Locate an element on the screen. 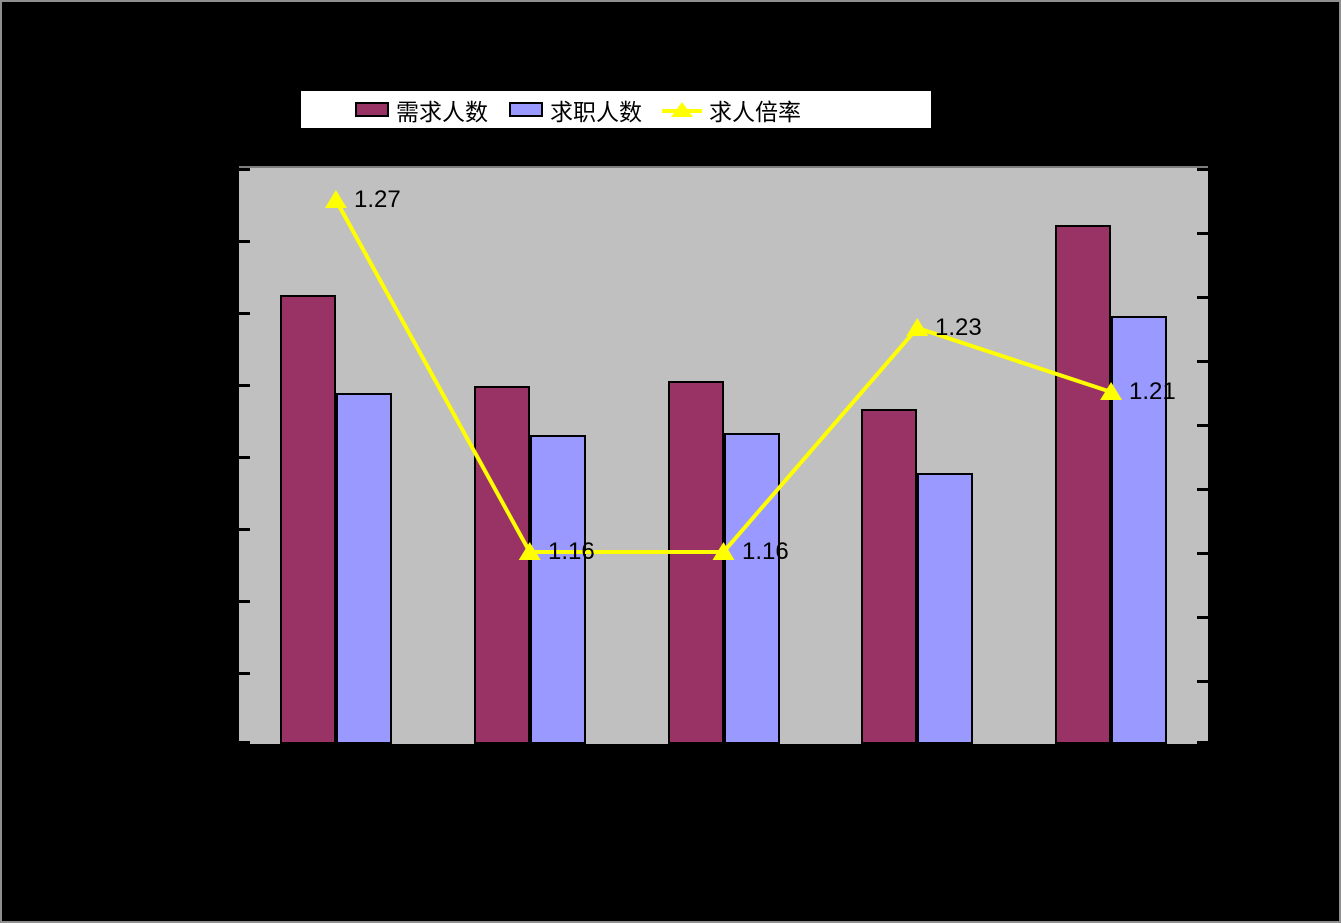 Image resolution: width=1341 pixels, height=923 pixels. legend-label-ratio: 求人倍率 is located at coordinates (755, 111).